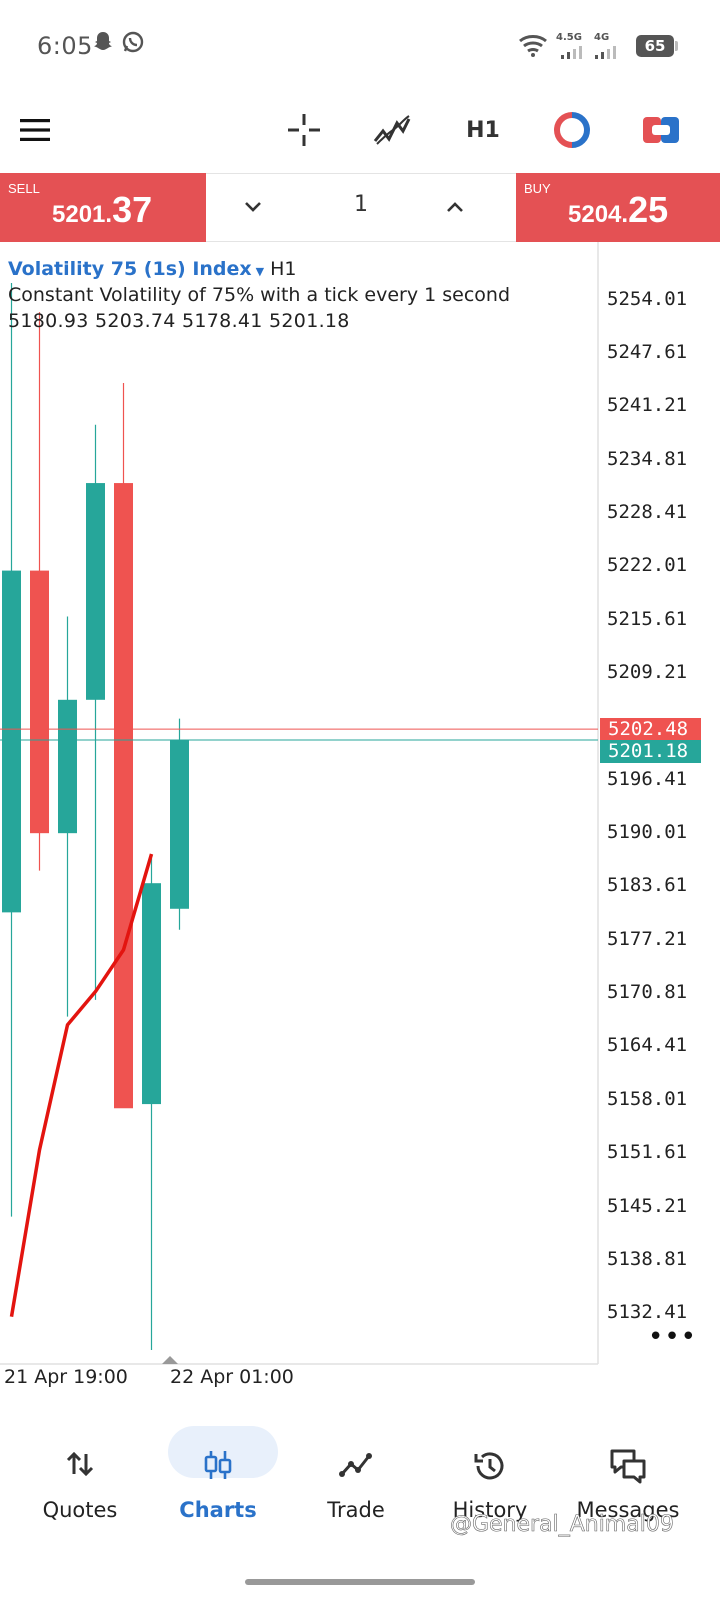  What do you see at coordinates (647, 618) in the screenshot?
I see `price-axis-label: 5215.61` at bounding box center [647, 618].